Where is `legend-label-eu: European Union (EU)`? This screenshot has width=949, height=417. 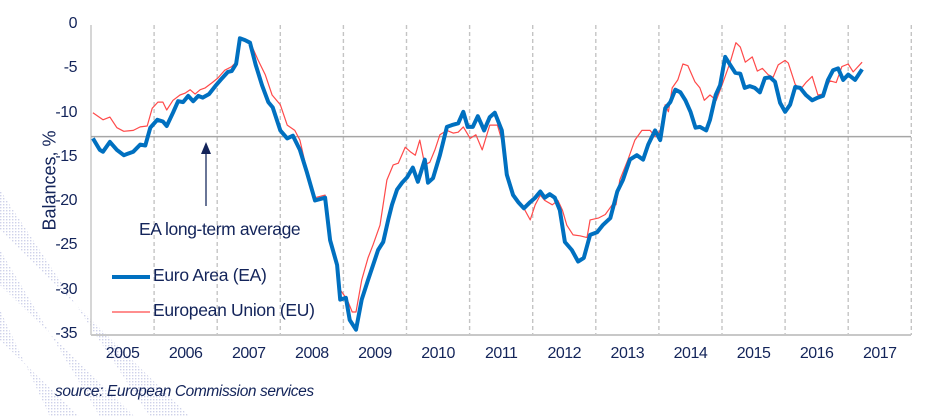 legend-label-eu: European Union (EU) is located at coordinates (234, 310).